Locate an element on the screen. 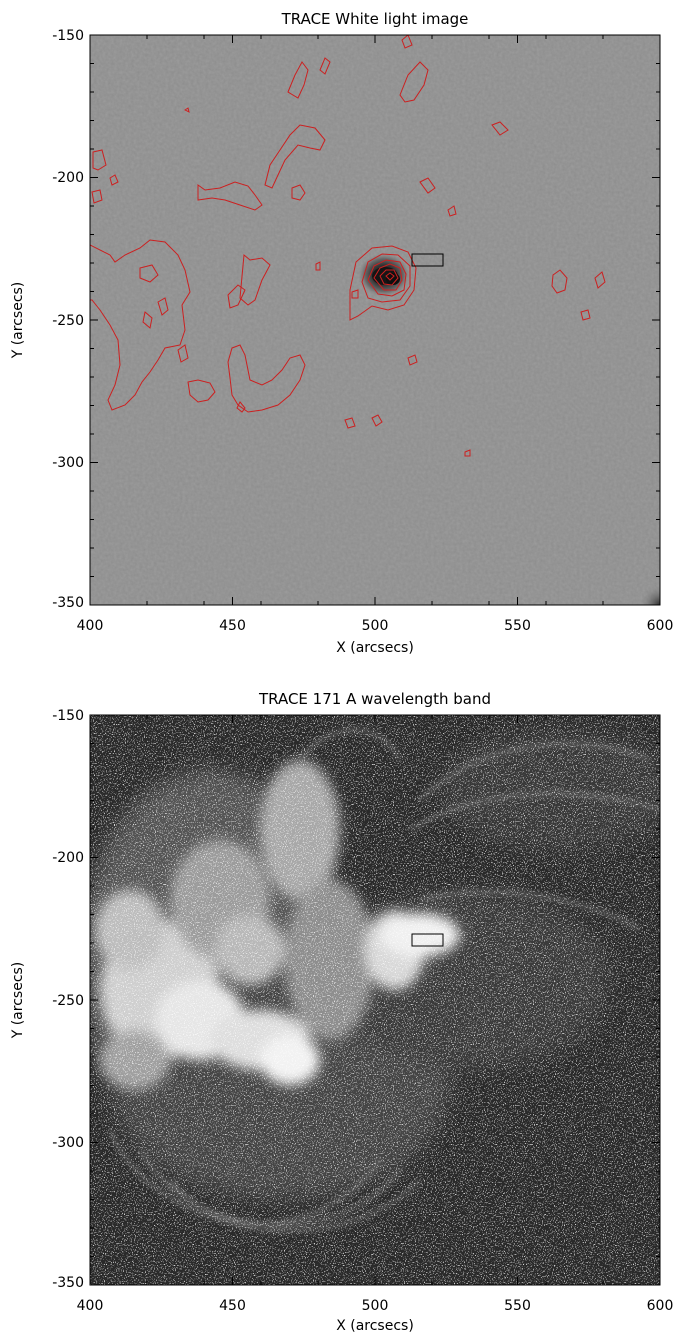 The image size is (678, 1336). panel-title: TRACE White light image is located at coordinates (375, 19).